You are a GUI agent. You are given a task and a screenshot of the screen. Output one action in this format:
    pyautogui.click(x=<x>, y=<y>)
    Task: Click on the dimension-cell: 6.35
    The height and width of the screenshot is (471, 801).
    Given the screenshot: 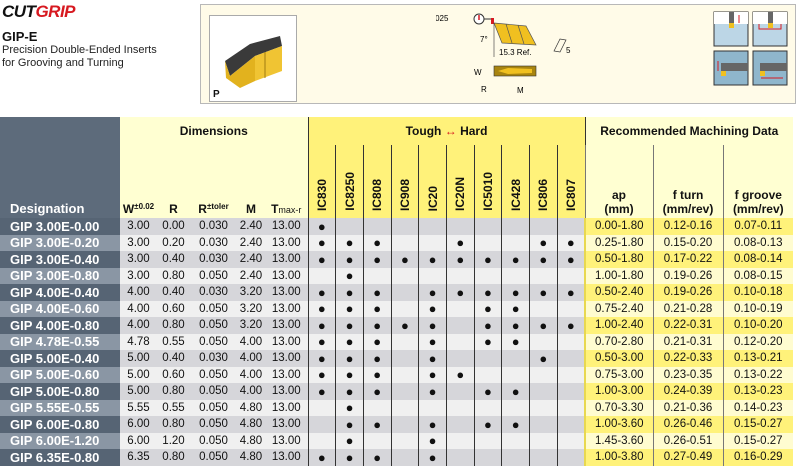 What is the action you would take?
    pyautogui.click(x=138, y=457)
    